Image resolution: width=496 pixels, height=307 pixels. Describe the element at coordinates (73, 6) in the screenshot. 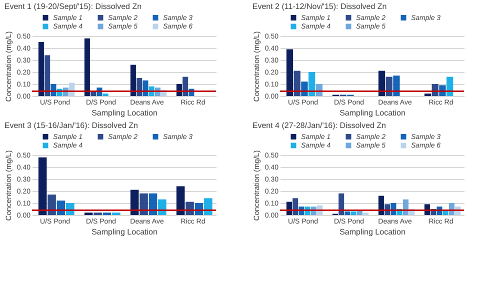

I see `chart-title: Event 1 (19-20/Sept/'15): Dissolved Zn` at that location.